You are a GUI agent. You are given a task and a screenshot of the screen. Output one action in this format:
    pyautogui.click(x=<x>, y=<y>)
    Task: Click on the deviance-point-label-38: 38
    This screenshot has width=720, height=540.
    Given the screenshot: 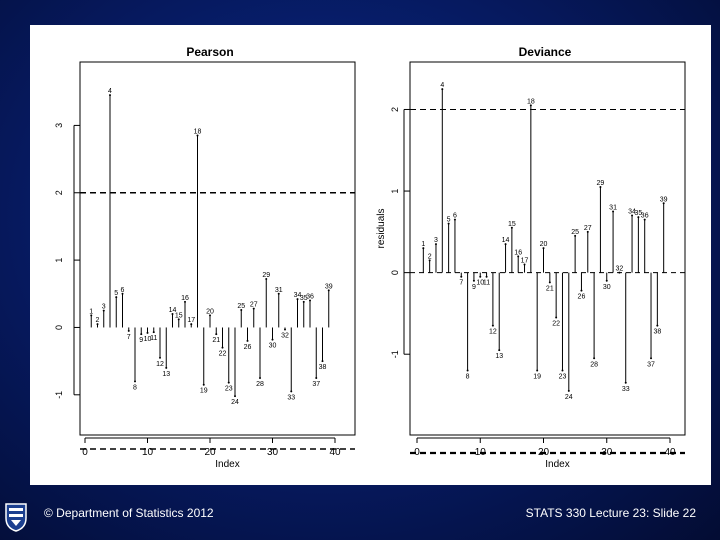 What is the action you would take?
    pyautogui.click(x=657, y=332)
    